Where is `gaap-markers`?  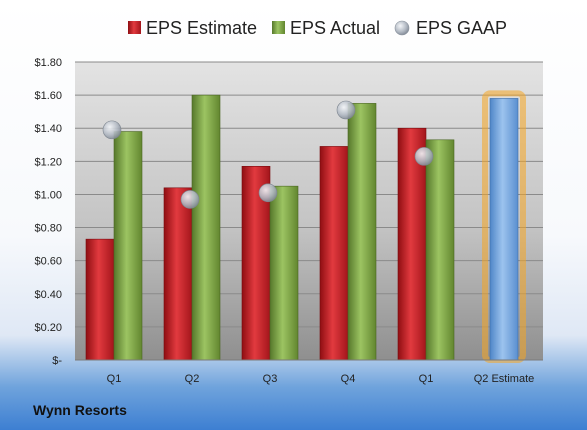 gaap-markers is located at coordinates (268, 154).